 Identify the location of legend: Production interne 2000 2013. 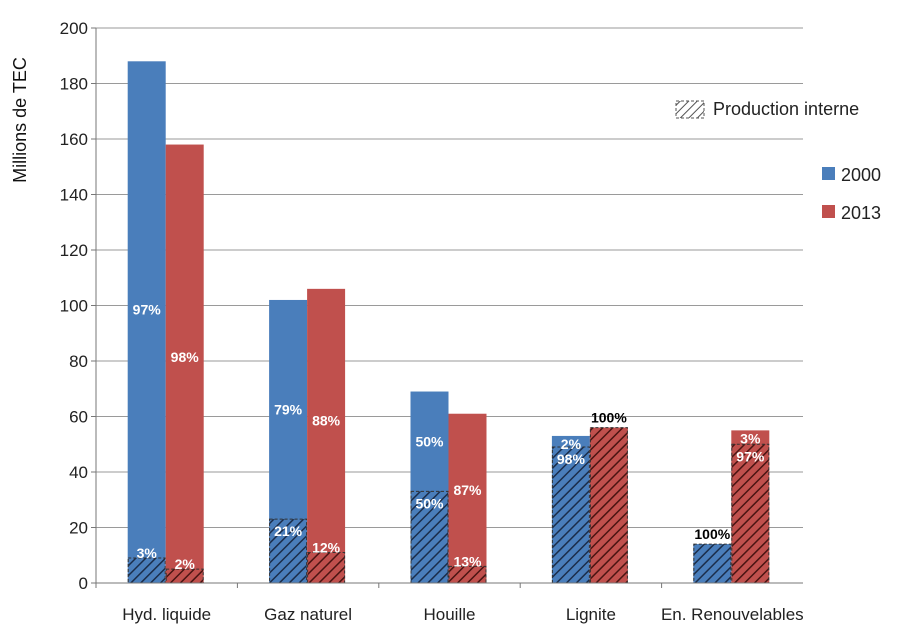
(778, 161).